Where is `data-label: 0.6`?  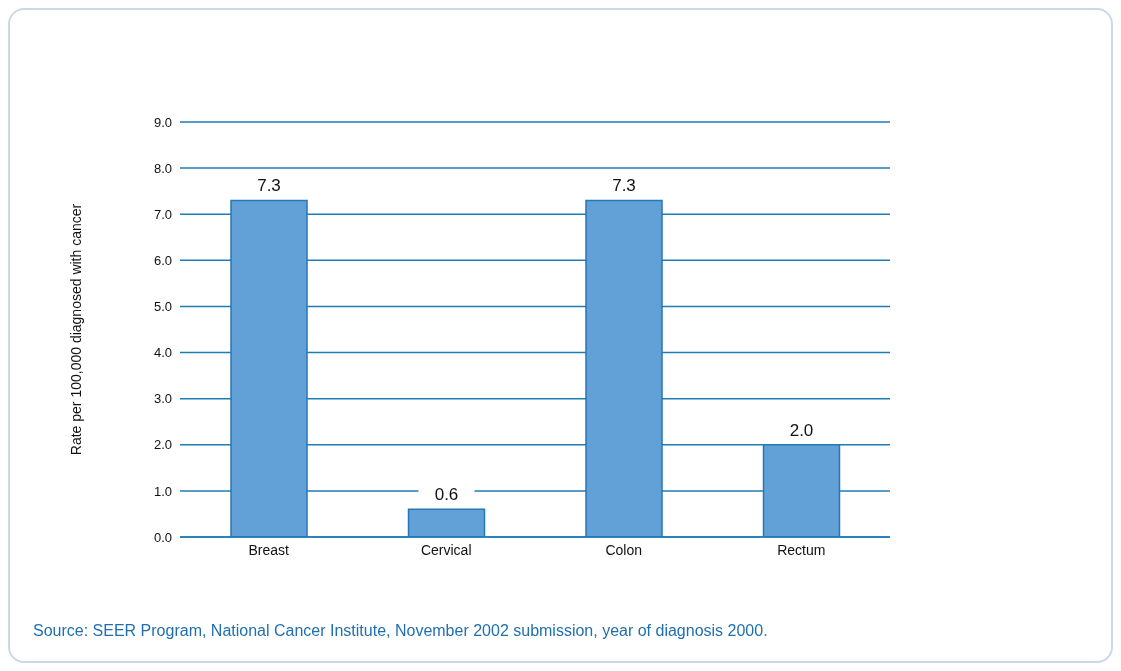 data-label: 0.6 is located at coordinates (446, 495).